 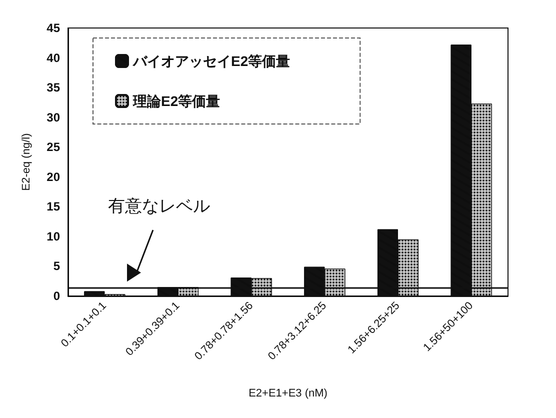 I want to click on y-tick-label: 35, so click(x=53, y=87).